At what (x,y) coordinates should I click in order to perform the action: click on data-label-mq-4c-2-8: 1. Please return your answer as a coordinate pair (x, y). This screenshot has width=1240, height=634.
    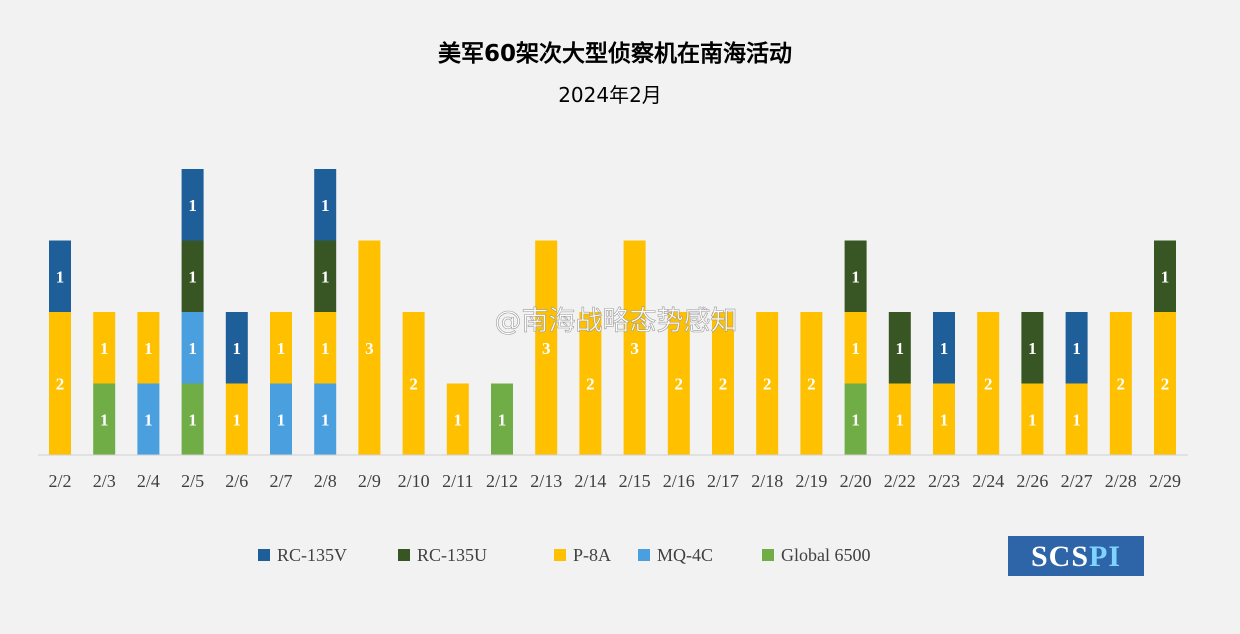
    Looking at the image, I should click on (325, 419).